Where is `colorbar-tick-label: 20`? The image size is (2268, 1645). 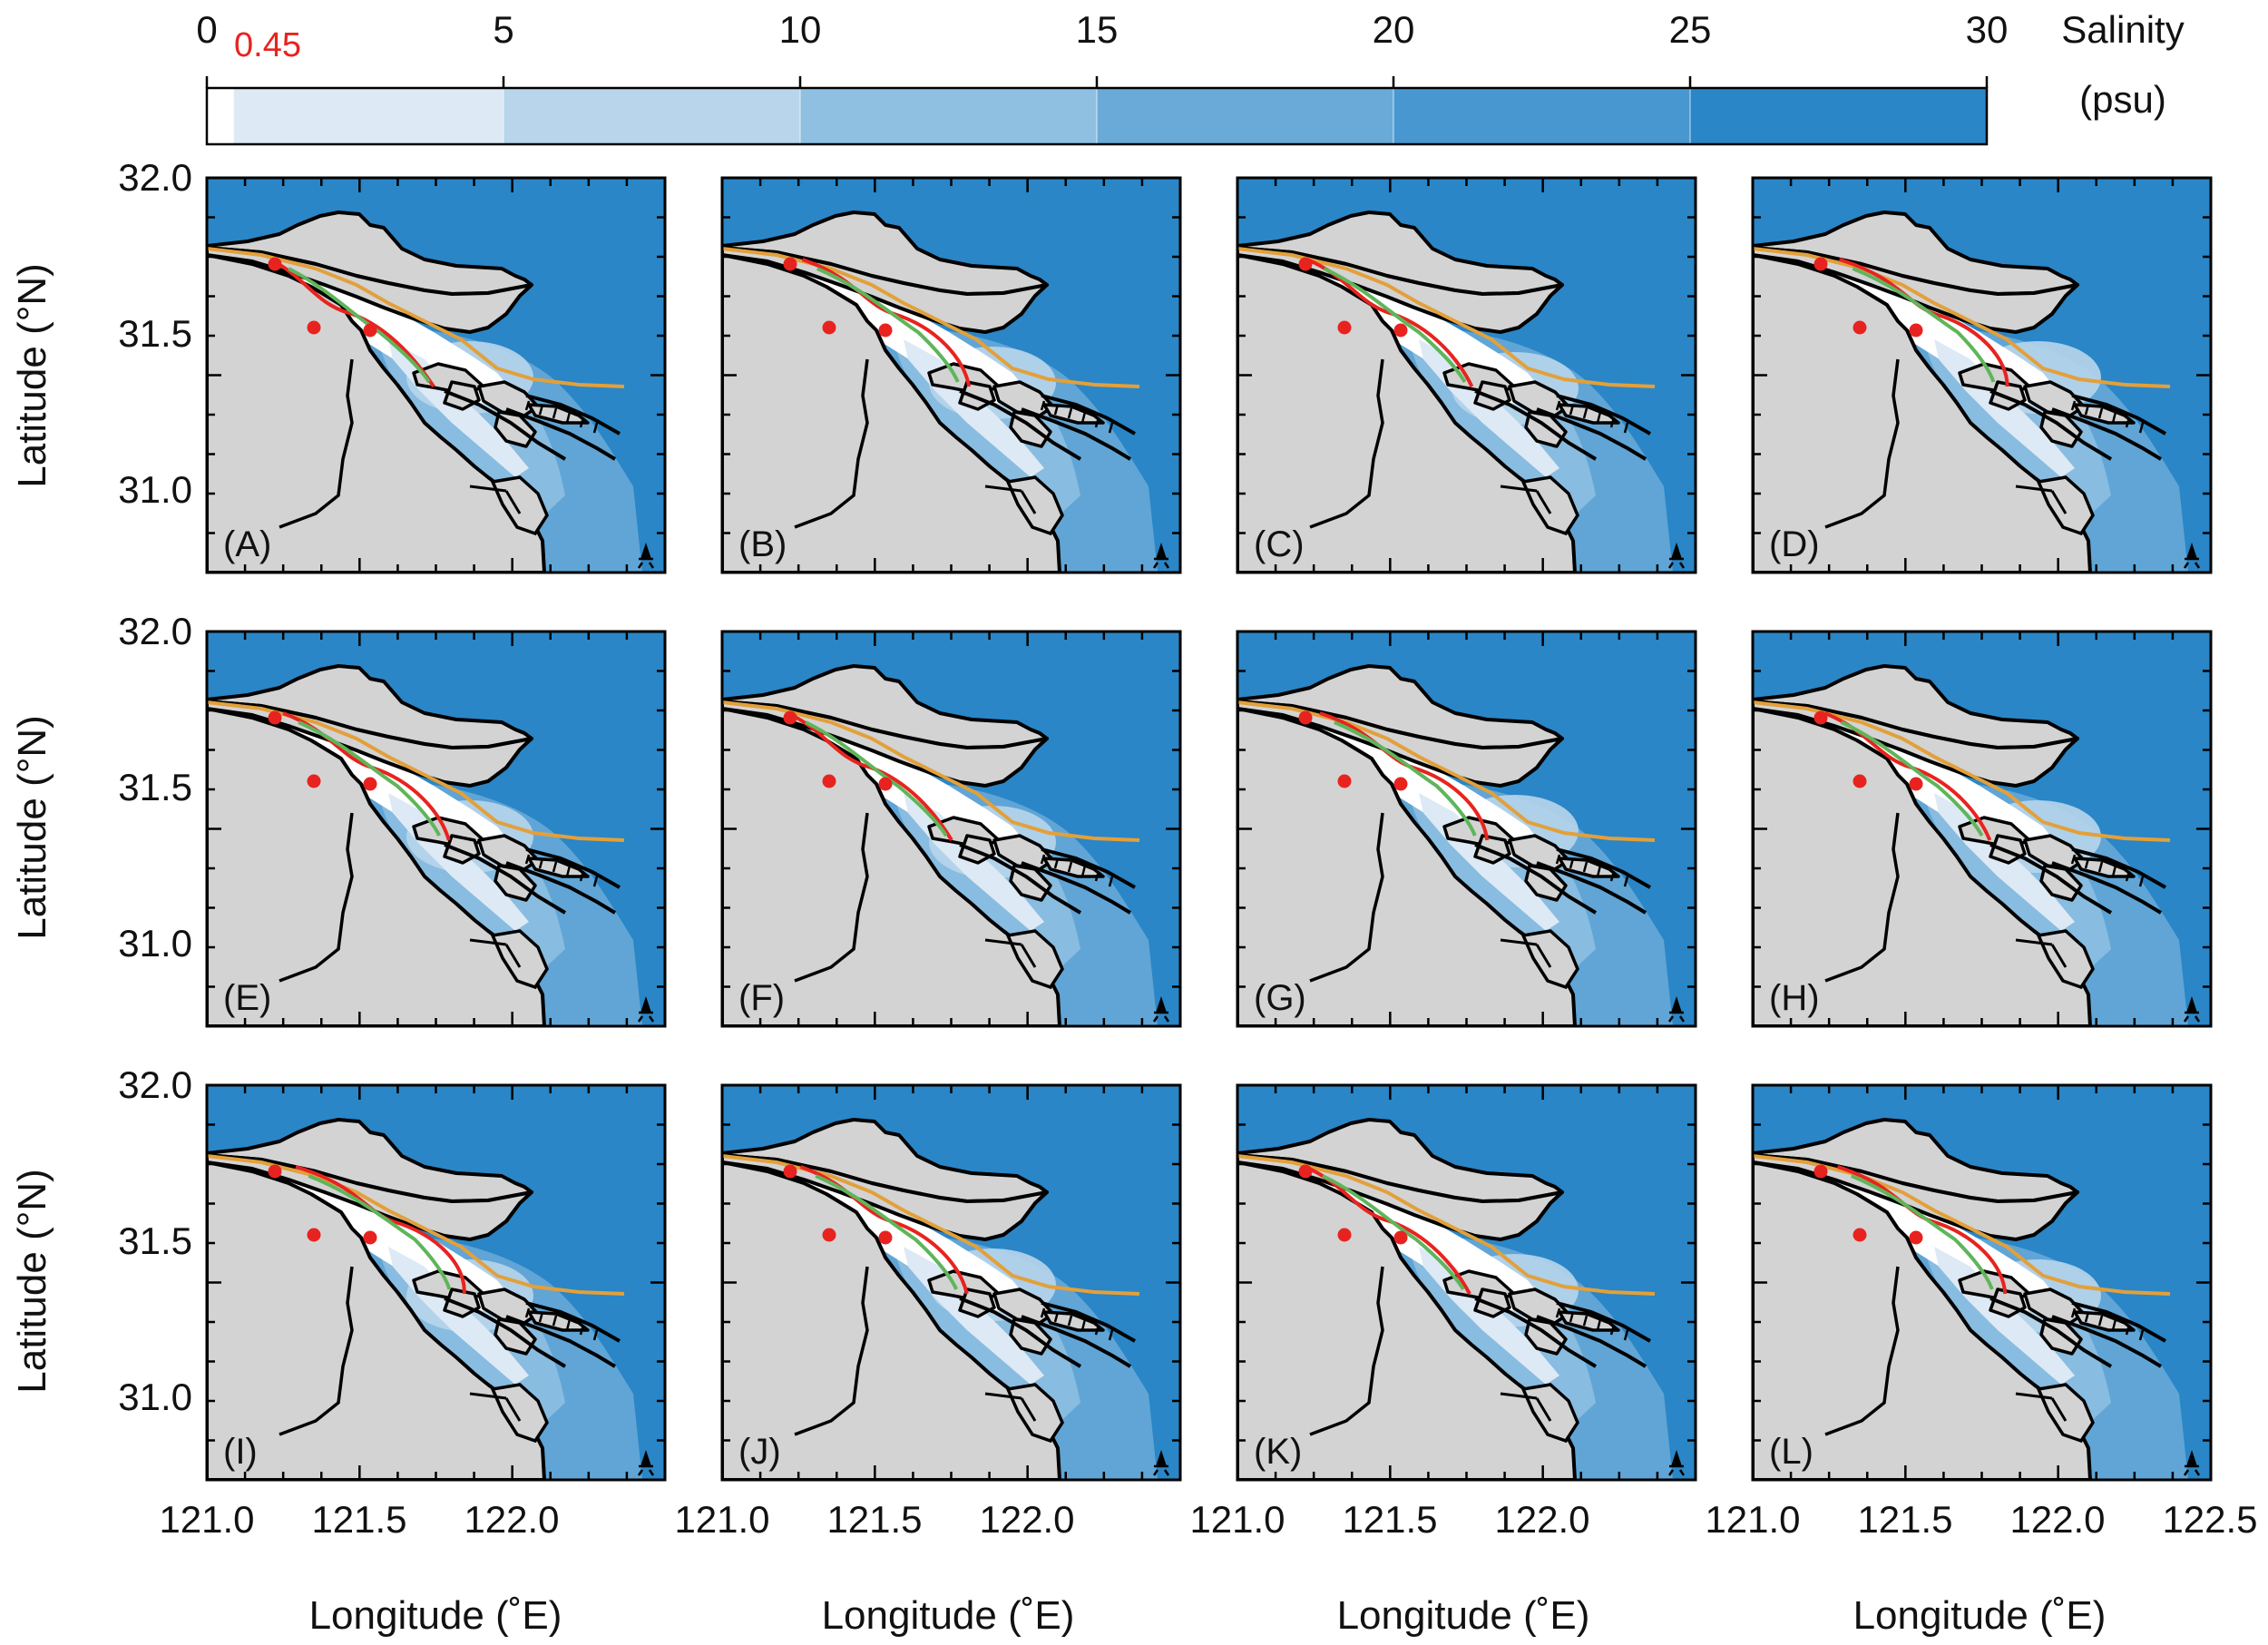
colorbar-tick-label: 20 is located at coordinates (1394, 29).